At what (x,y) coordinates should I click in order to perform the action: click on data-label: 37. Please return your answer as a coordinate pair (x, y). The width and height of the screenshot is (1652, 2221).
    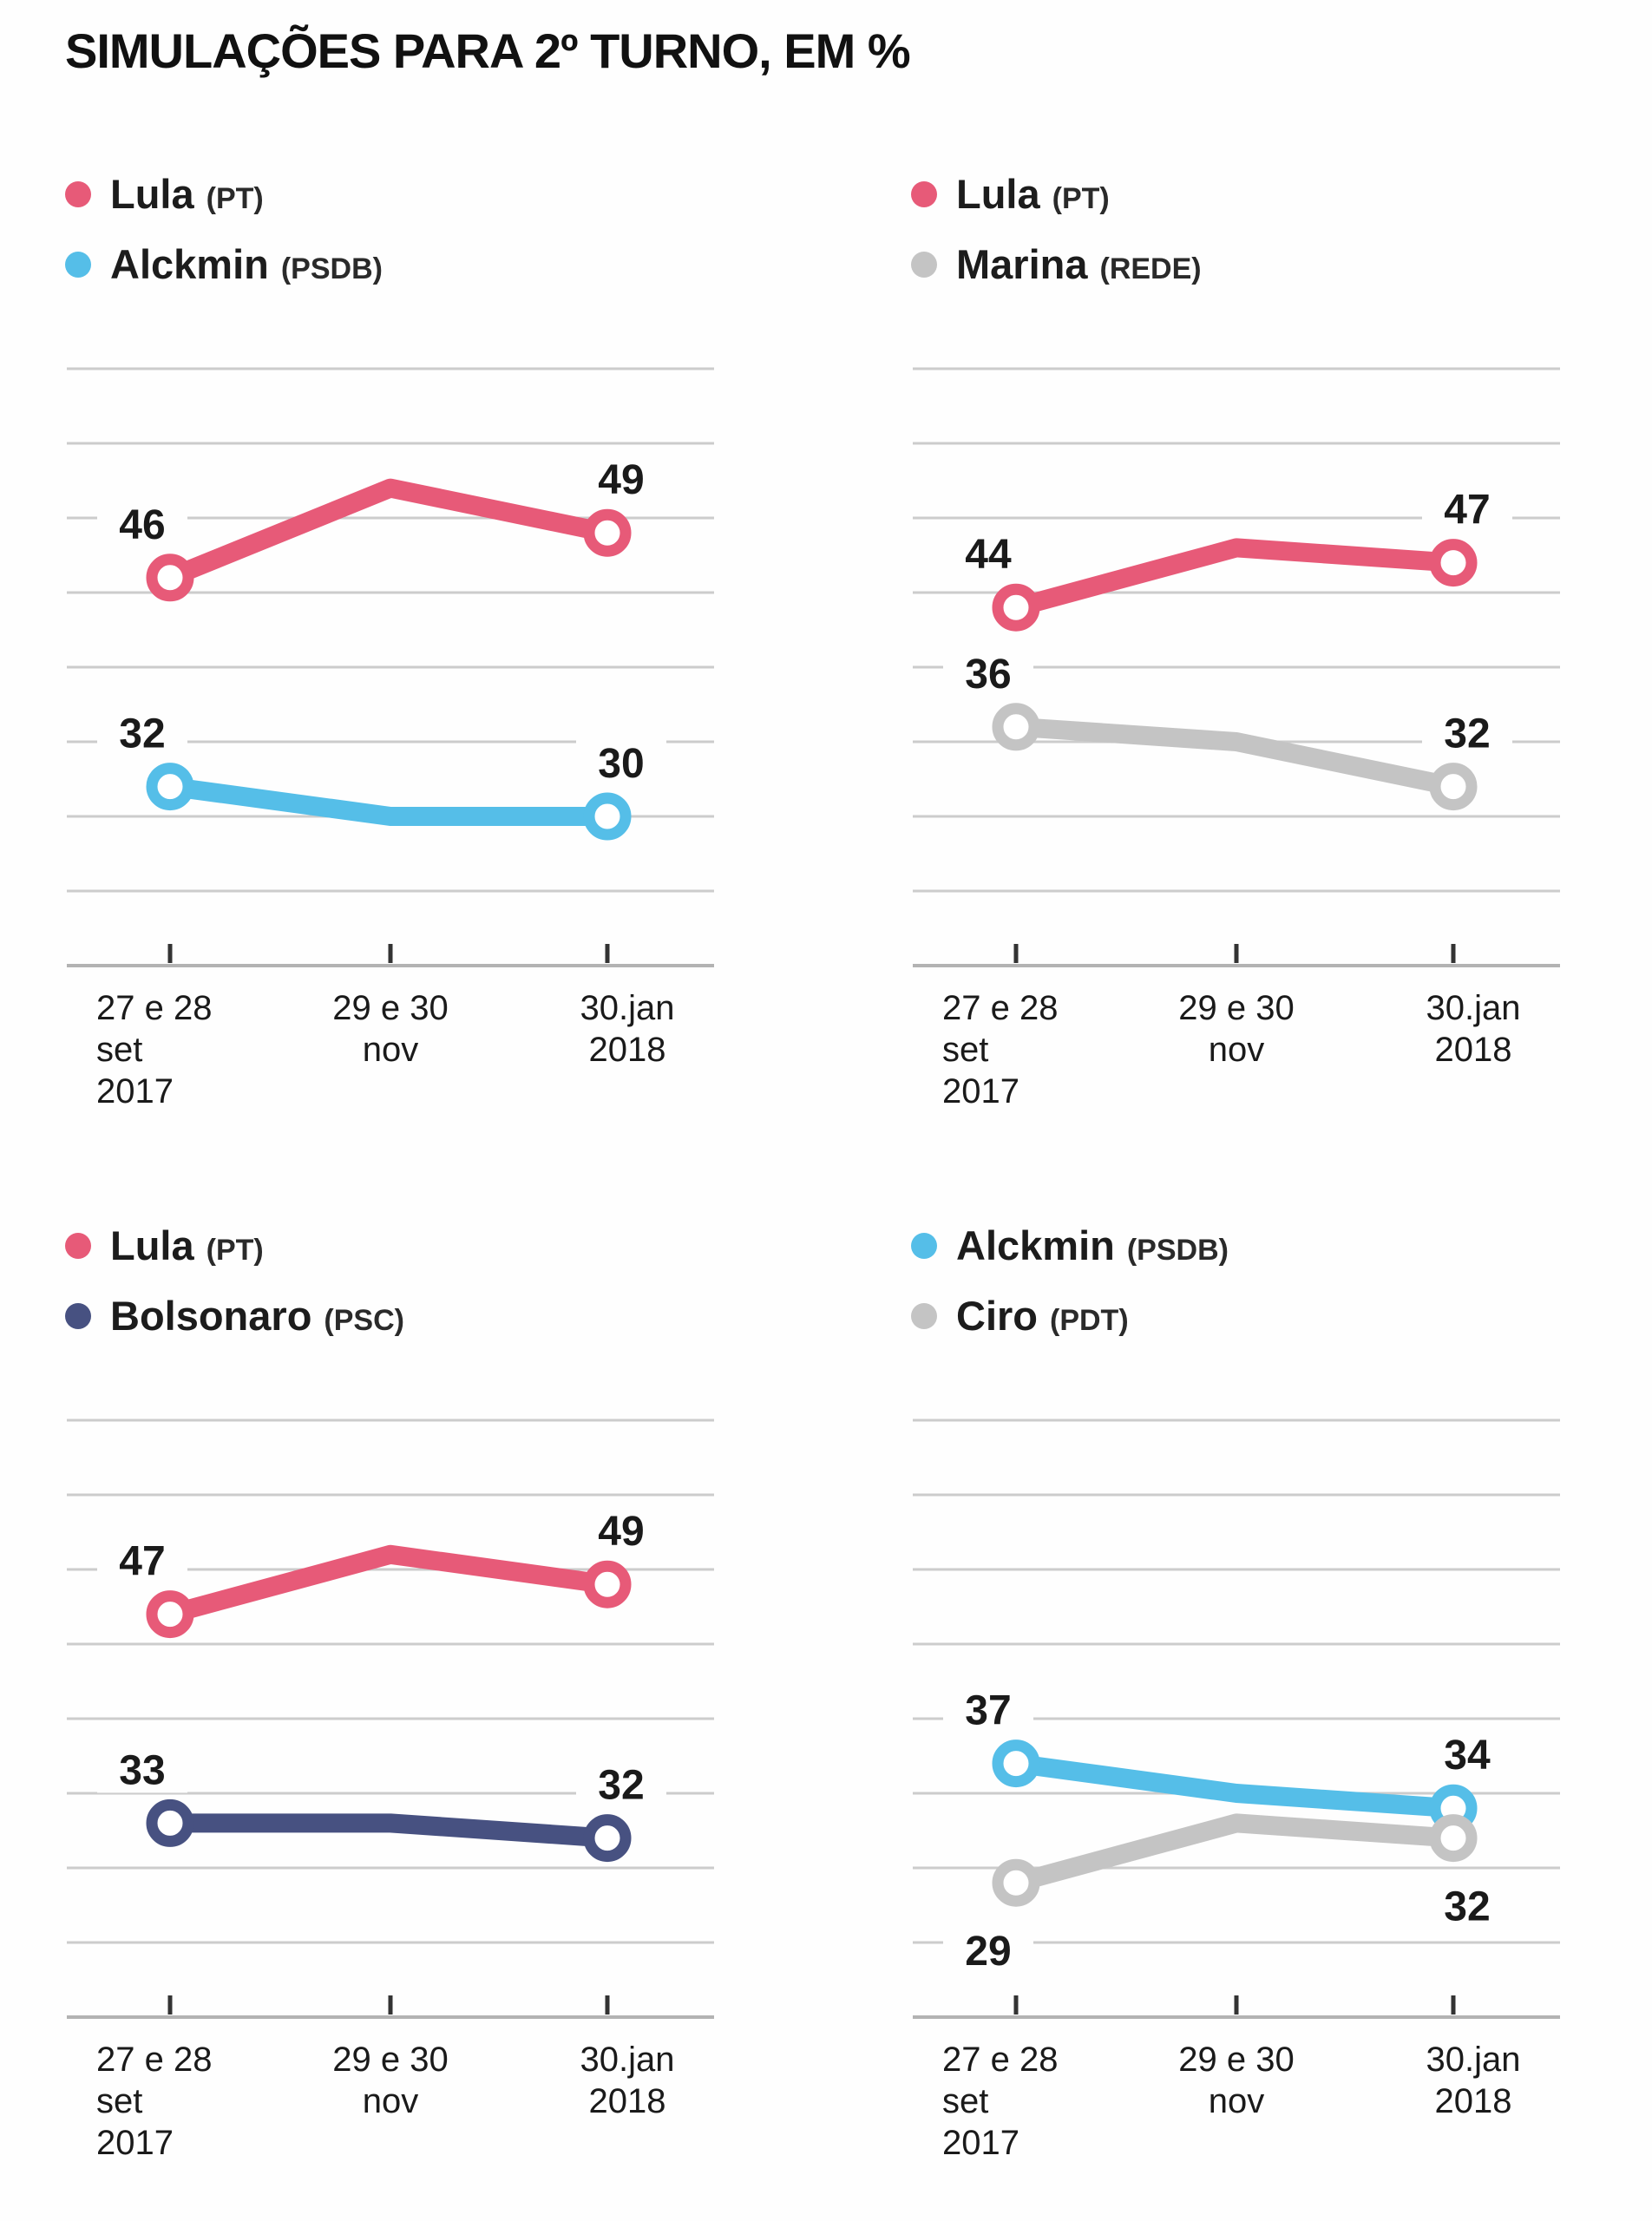
    Looking at the image, I should click on (988, 1711).